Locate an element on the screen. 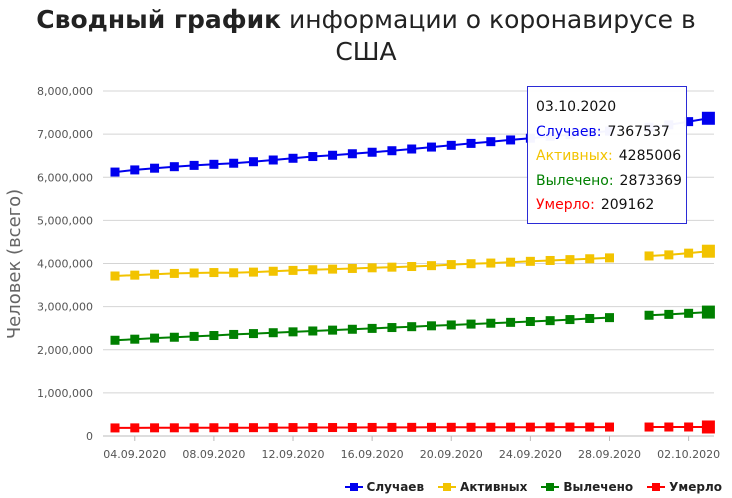 Image resolution: width=732 pixels, height=498 pixels. legend-item-active: Активных is located at coordinates (482, 487).